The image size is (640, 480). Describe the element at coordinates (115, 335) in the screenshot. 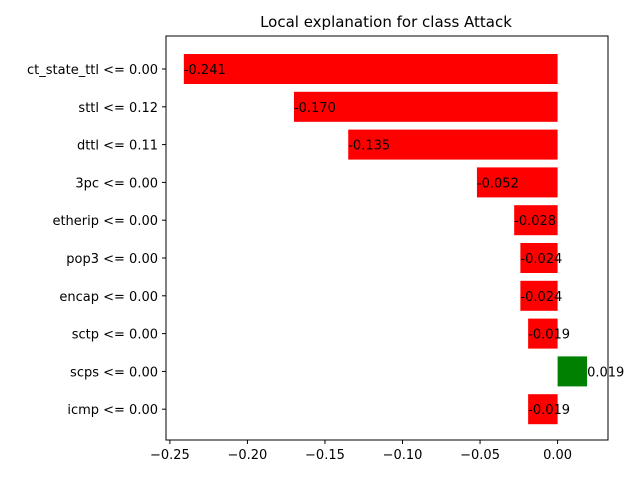

I see `y-tick-label-7: sctp <= 0.00` at that location.